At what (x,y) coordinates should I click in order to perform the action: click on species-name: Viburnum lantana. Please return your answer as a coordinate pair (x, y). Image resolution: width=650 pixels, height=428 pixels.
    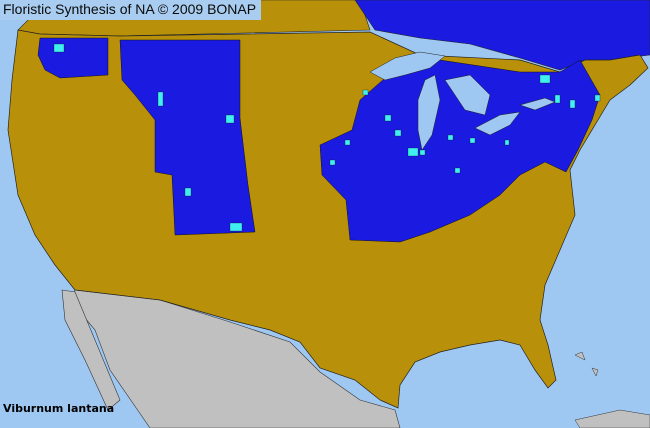
    Looking at the image, I should click on (59, 408).